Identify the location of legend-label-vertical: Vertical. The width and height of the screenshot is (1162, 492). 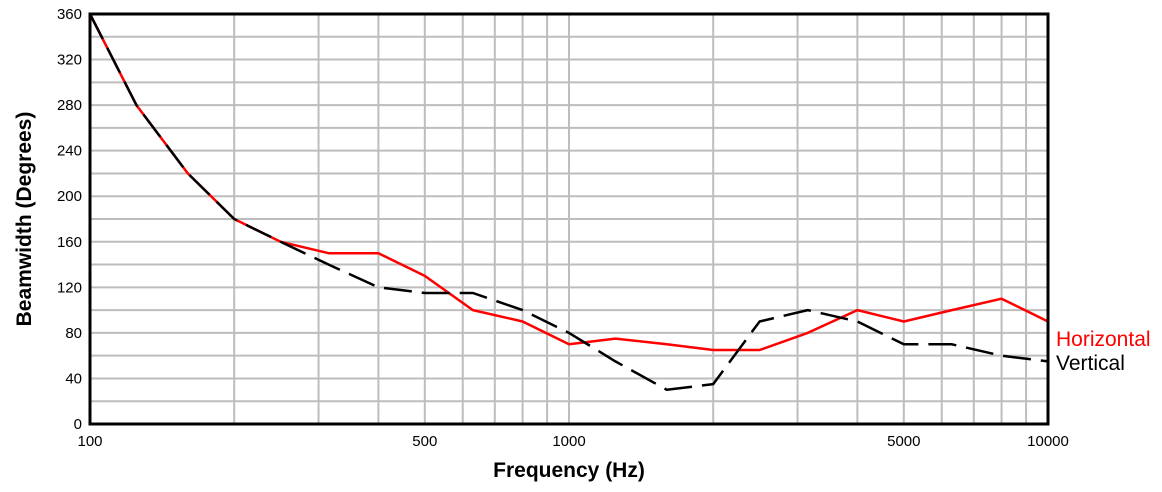
(1090, 363).